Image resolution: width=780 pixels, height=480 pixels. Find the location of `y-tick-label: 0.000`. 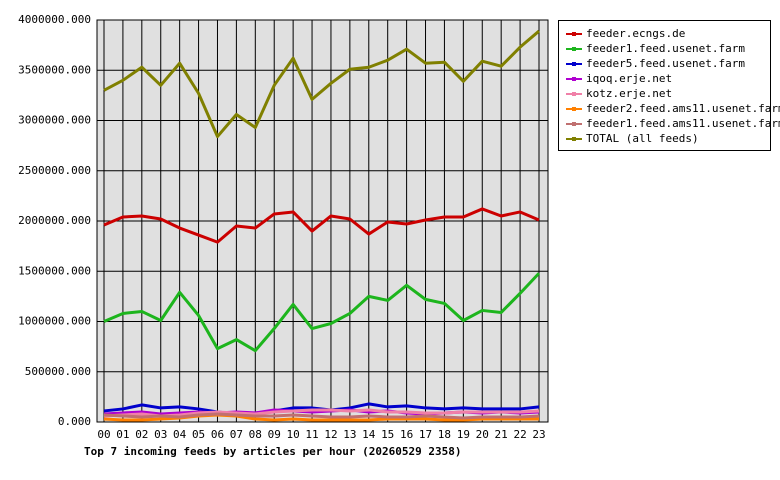

y-tick-label: 0.000 is located at coordinates (74, 421).